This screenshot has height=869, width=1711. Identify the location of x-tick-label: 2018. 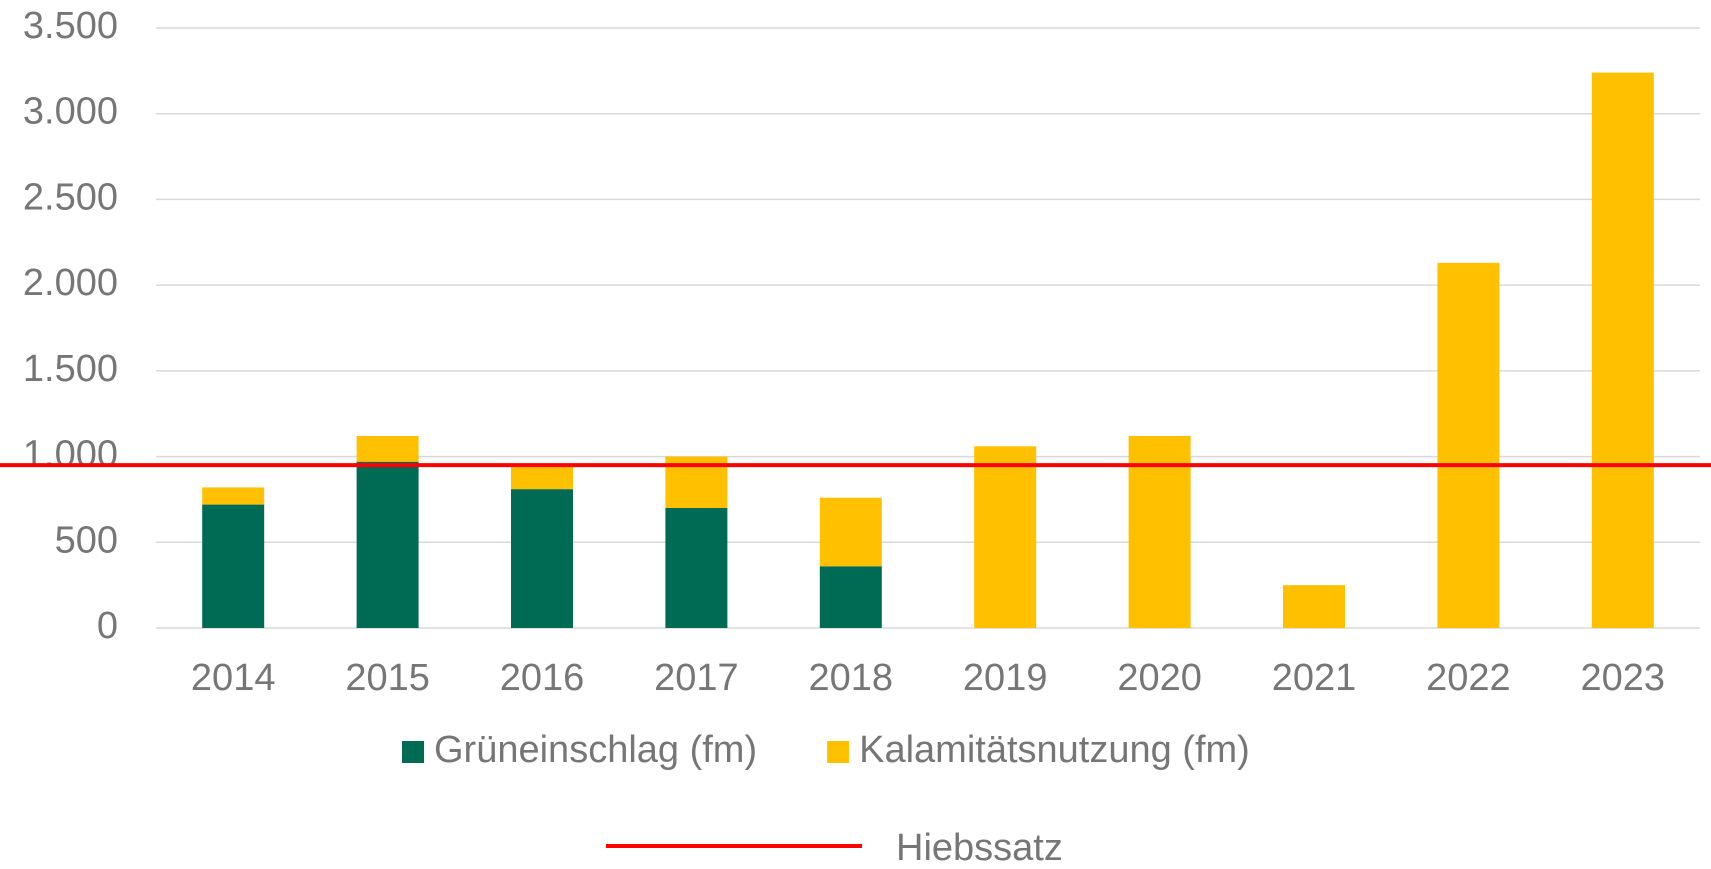
(851, 678).